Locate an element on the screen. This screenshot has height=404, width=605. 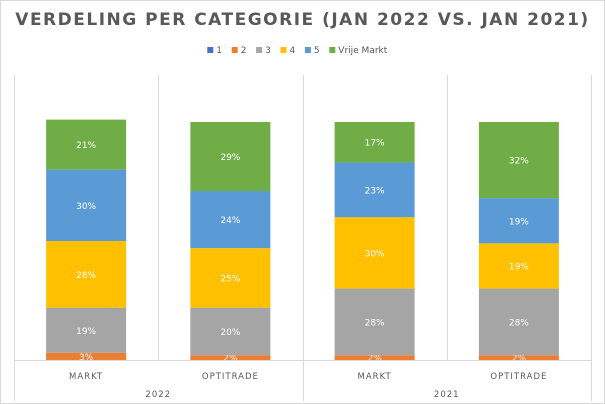
legend-label: 4 is located at coordinates (293, 51).